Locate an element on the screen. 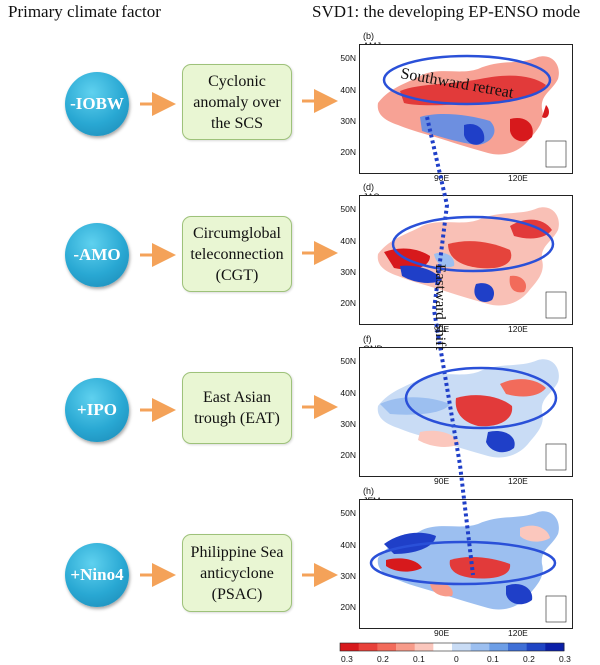  left-header: Primary climate factor is located at coordinates (84, 11).